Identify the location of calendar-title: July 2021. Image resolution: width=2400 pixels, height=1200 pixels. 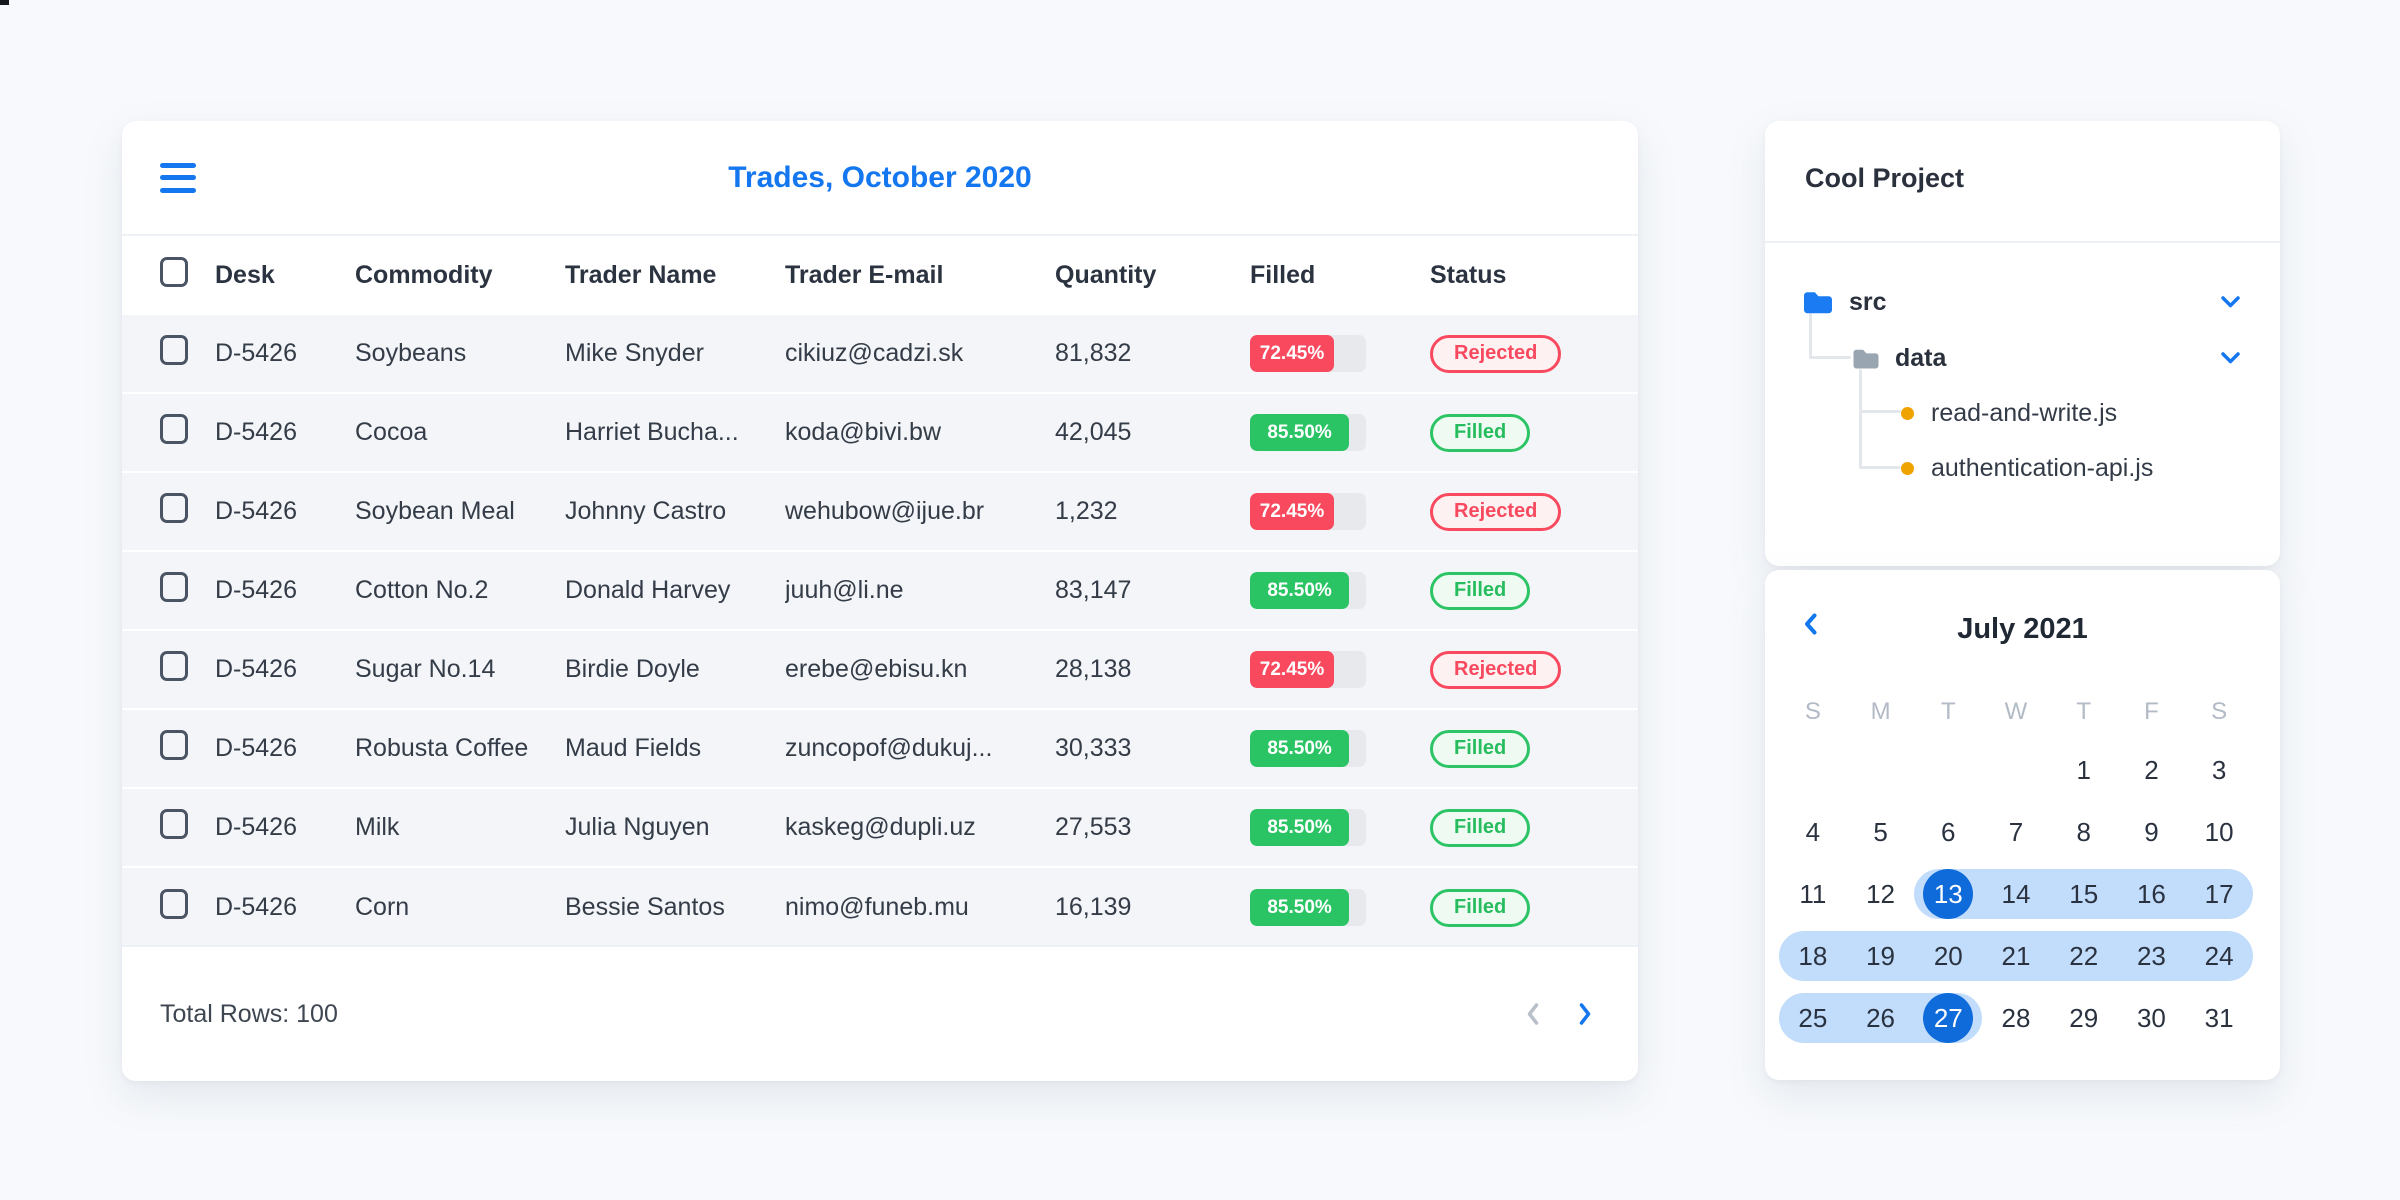
(2022, 629).